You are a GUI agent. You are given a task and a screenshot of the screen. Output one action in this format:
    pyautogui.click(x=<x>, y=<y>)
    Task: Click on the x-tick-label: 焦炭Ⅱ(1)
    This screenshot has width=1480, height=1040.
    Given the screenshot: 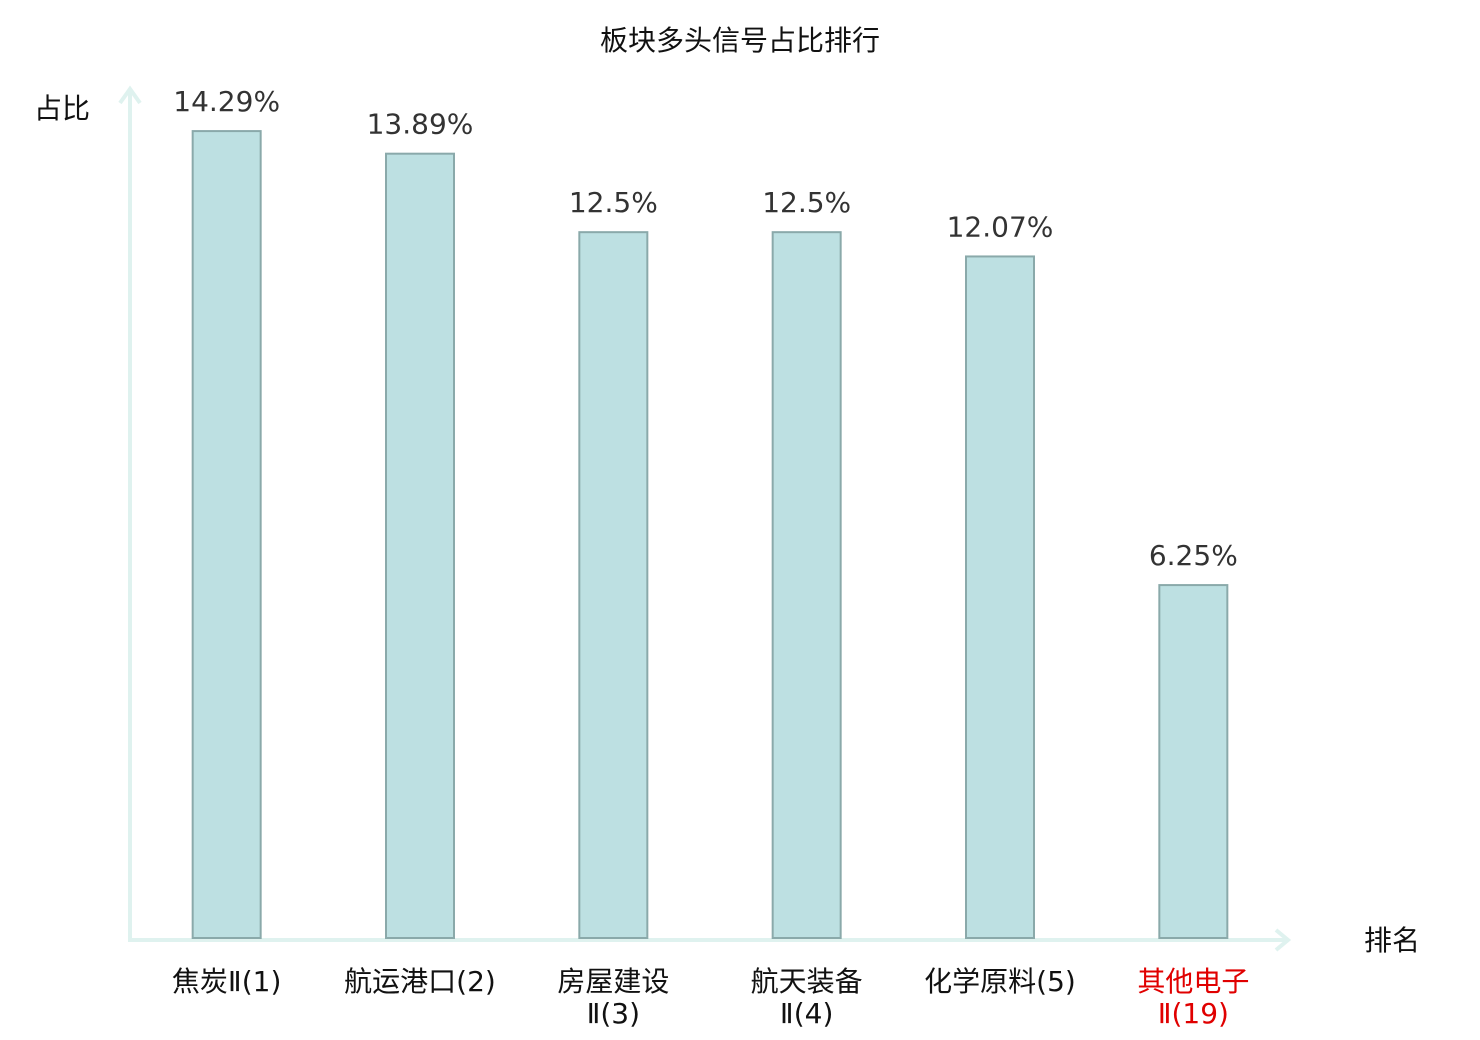 What is the action you would take?
    pyautogui.click(x=226, y=981)
    